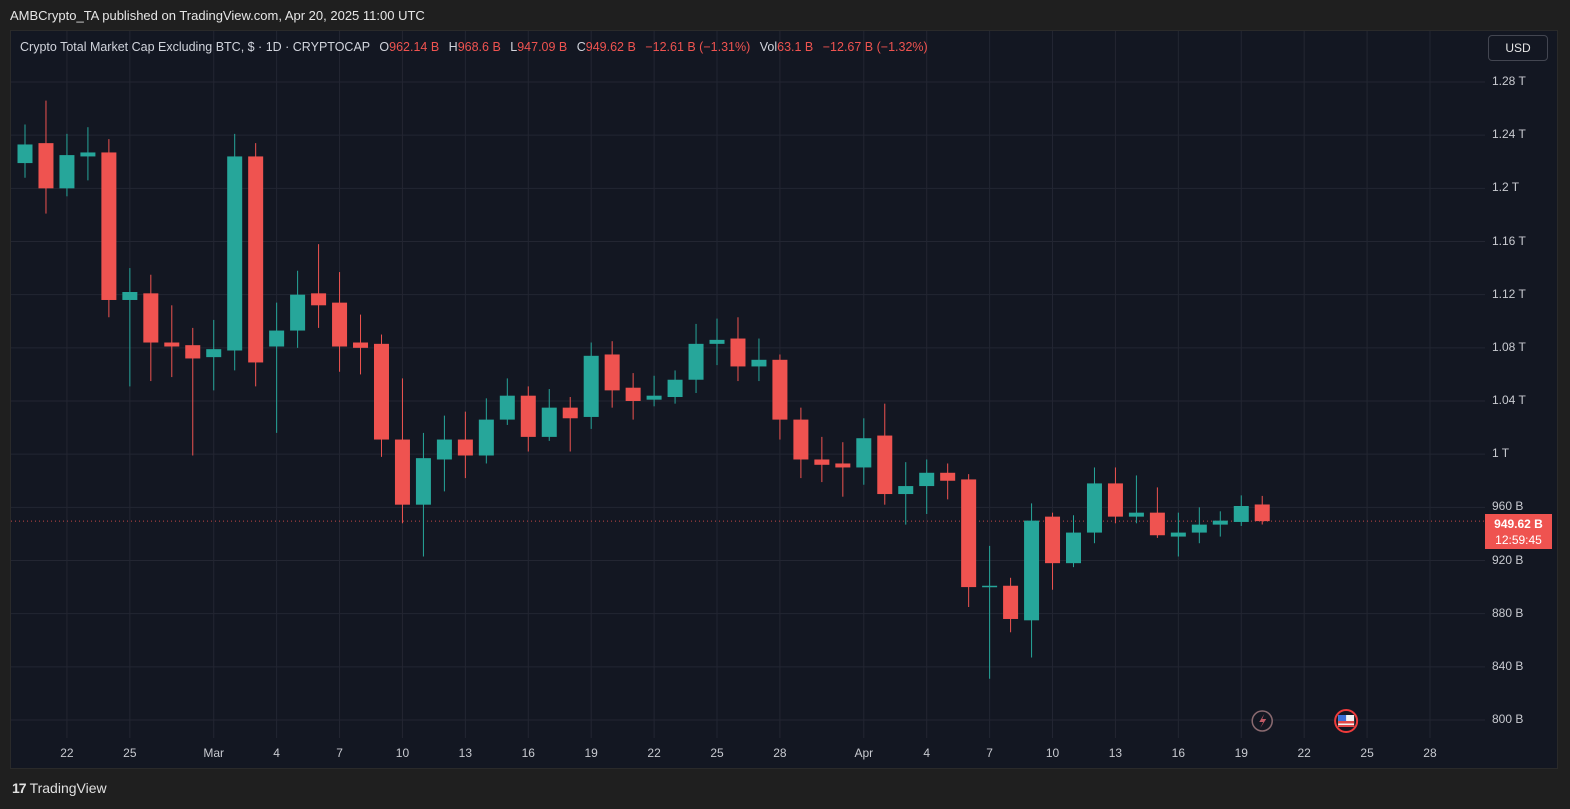 The height and width of the screenshot is (809, 1570). What do you see at coordinates (1509, 293) in the screenshot?
I see `price-tick-label: 1.12 T` at bounding box center [1509, 293].